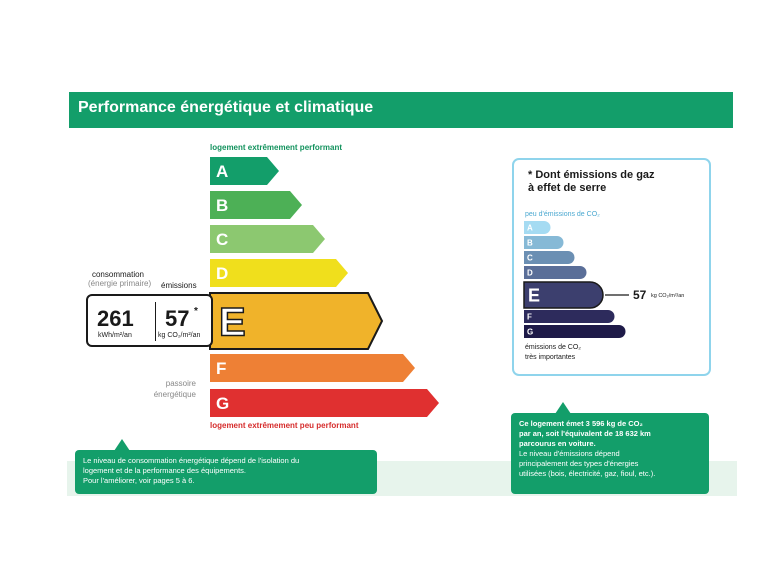  Describe the element at coordinates (569, 316) in the screenshot. I see `ges-bar-f` at that location.